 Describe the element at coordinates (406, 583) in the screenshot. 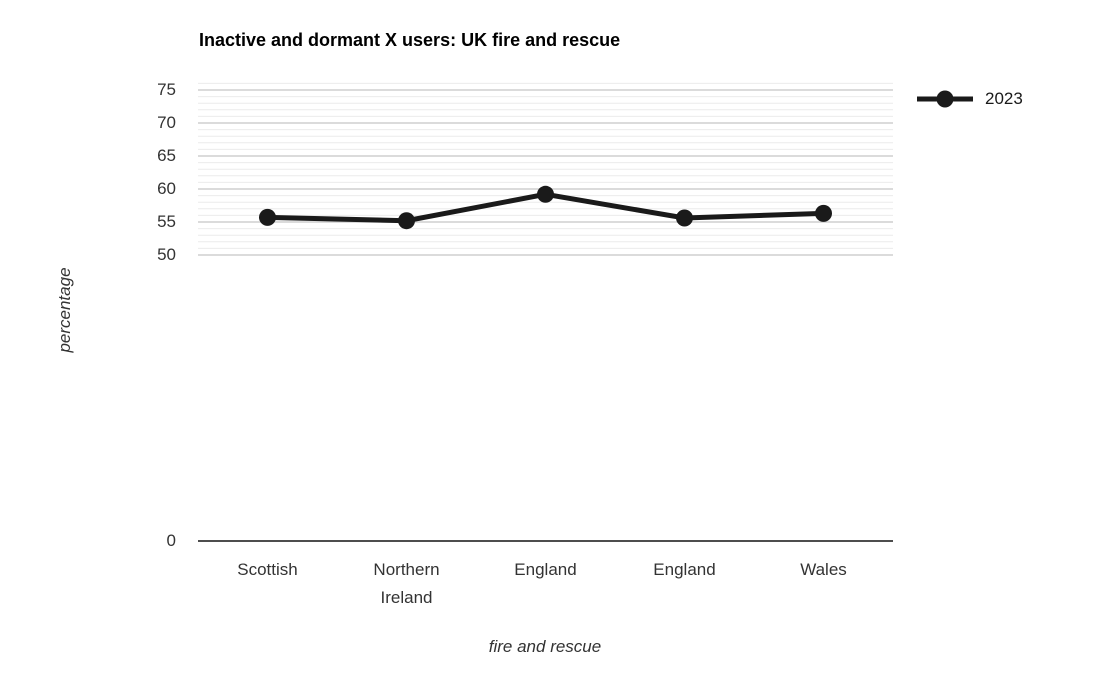

I see `x-tick-label: Northern Ireland` at that location.